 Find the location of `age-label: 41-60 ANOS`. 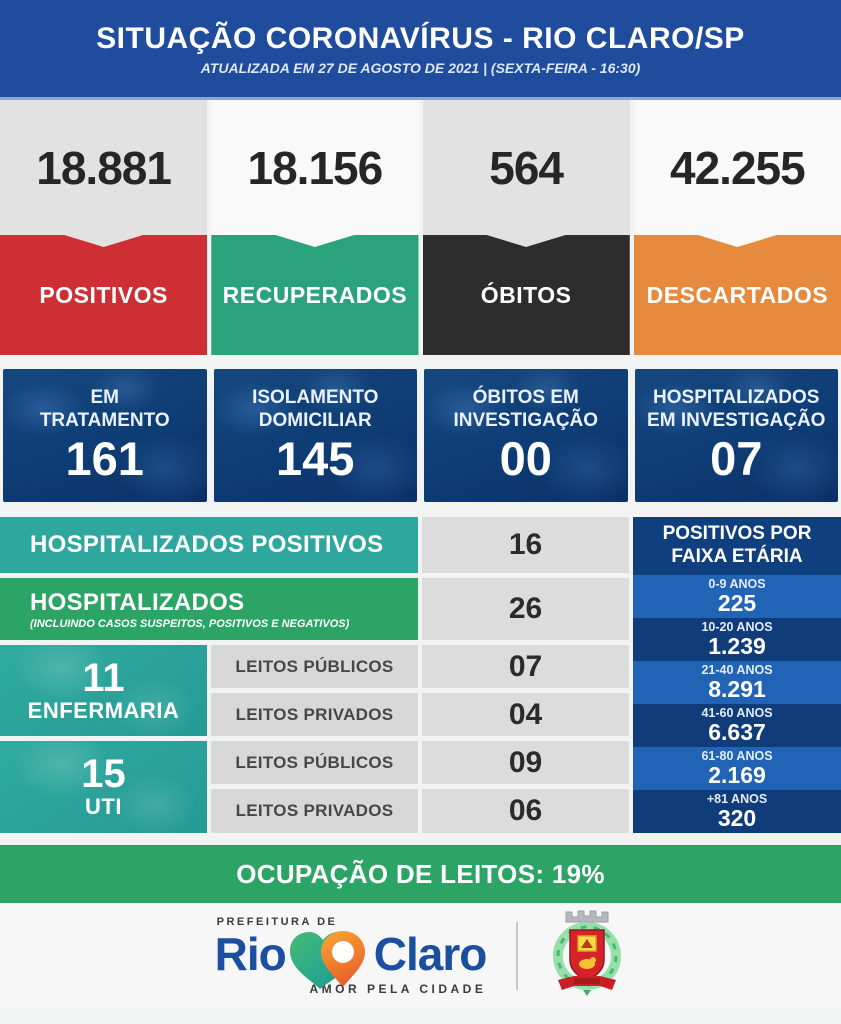

age-label: 41-60 ANOS is located at coordinates (737, 713).